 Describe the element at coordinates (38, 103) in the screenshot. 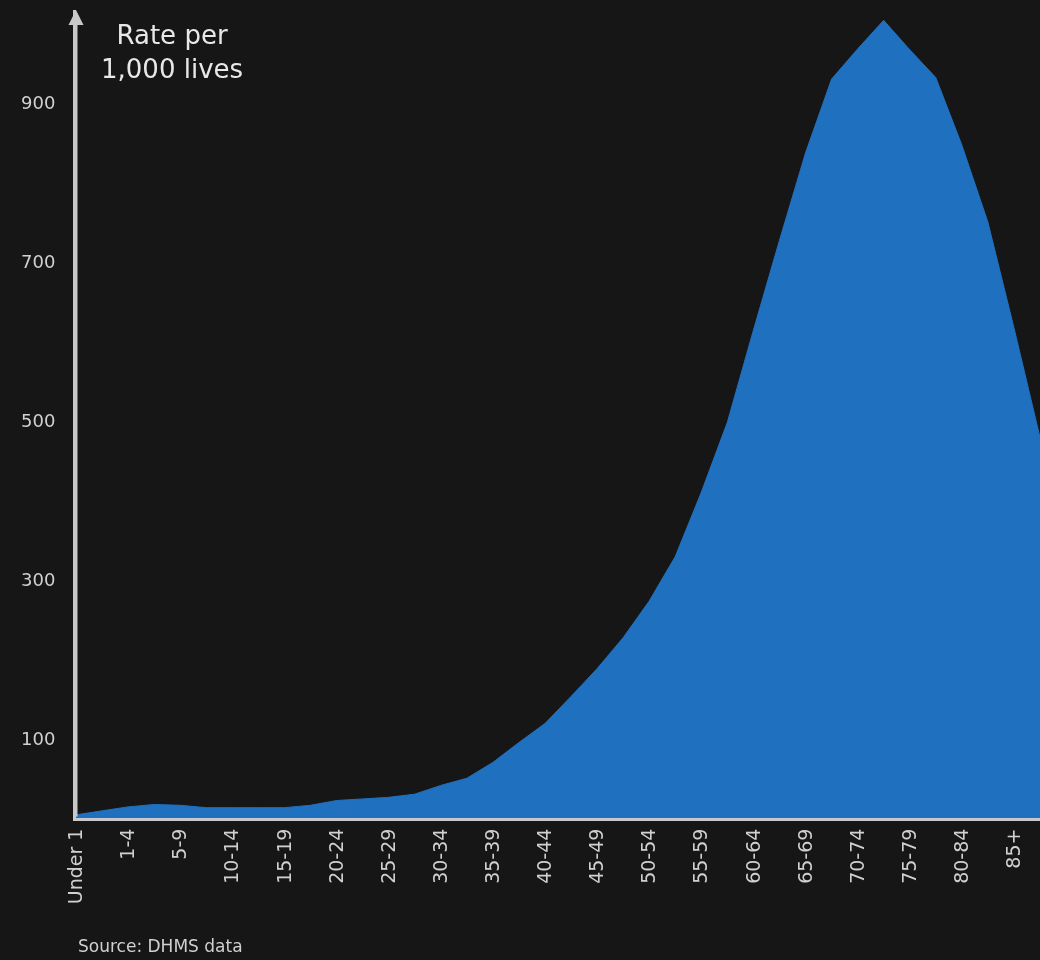

I see `y-tick-label: 900` at that location.